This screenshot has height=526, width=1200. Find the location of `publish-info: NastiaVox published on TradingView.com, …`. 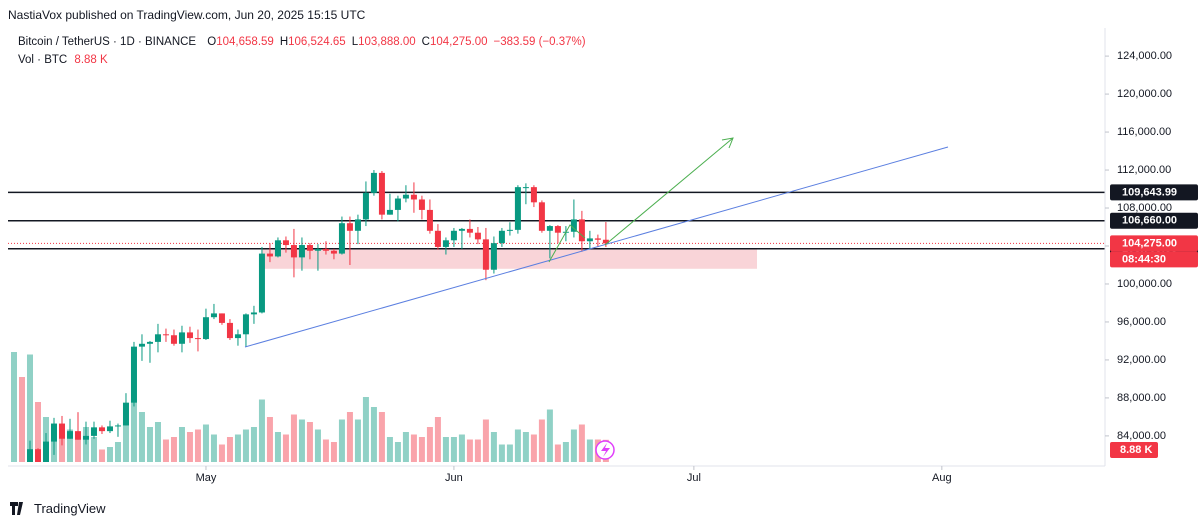

publish-info: NastiaVox published on TradingView.com, … is located at coordinates (187, 15).